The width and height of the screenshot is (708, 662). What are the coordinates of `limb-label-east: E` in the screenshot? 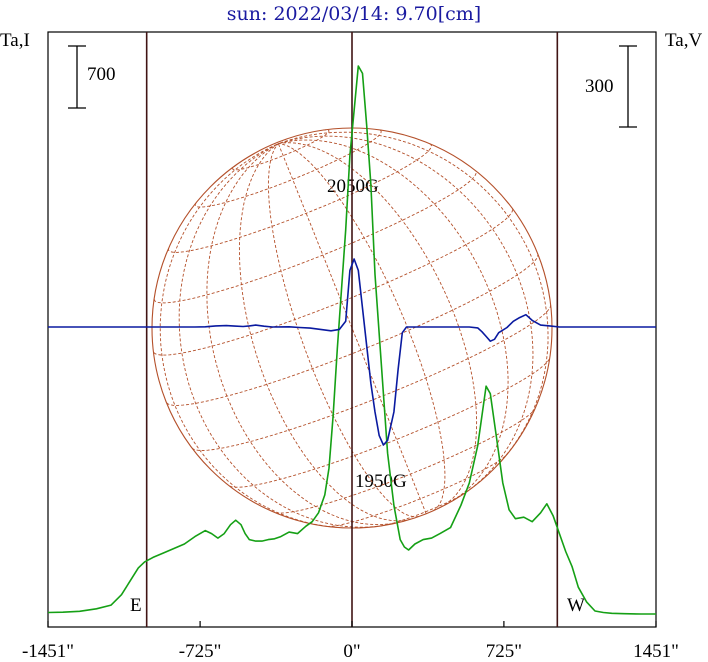 It's located at (136, 605).